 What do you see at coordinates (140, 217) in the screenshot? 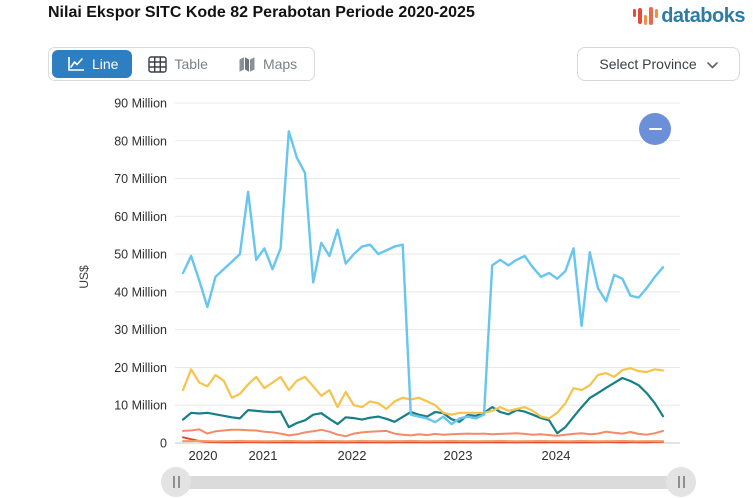
I see `svg-text: 60 Million` at bounding box center [140, 217].